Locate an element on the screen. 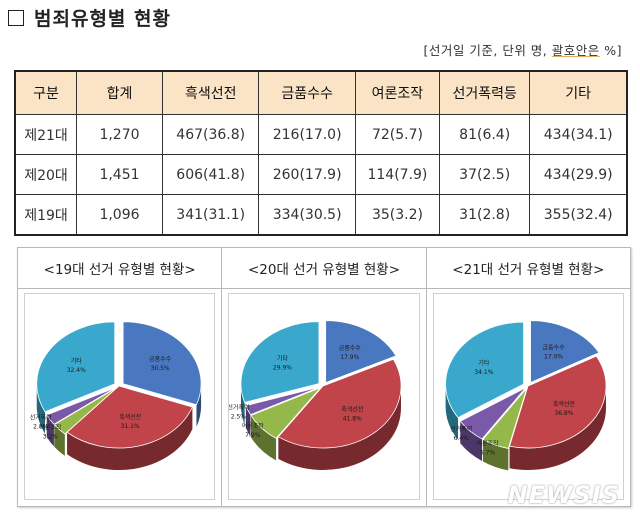 The width and height of the screenshot is (640, 523). slice-percent: 6.4% is located at coordinates (461, 438).